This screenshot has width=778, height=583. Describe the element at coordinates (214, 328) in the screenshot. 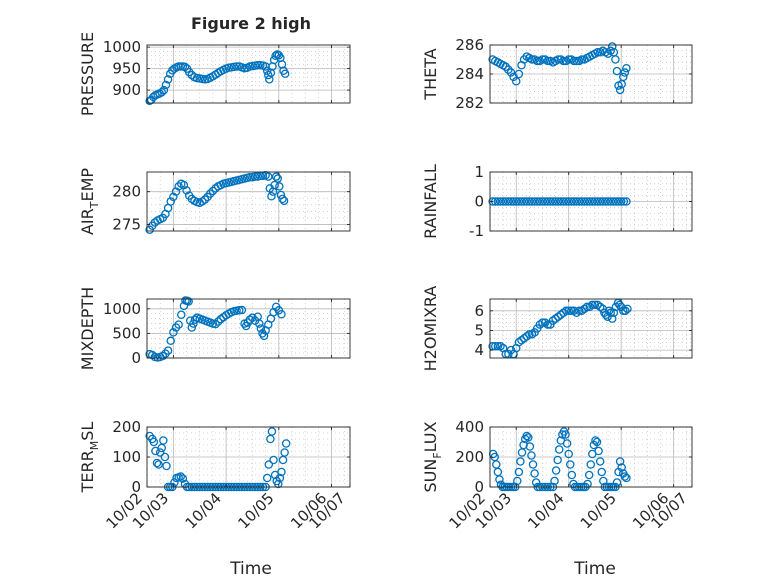

I see `subplot-mixdepth: 0 500 1000 MIXDEPTH` at that location.